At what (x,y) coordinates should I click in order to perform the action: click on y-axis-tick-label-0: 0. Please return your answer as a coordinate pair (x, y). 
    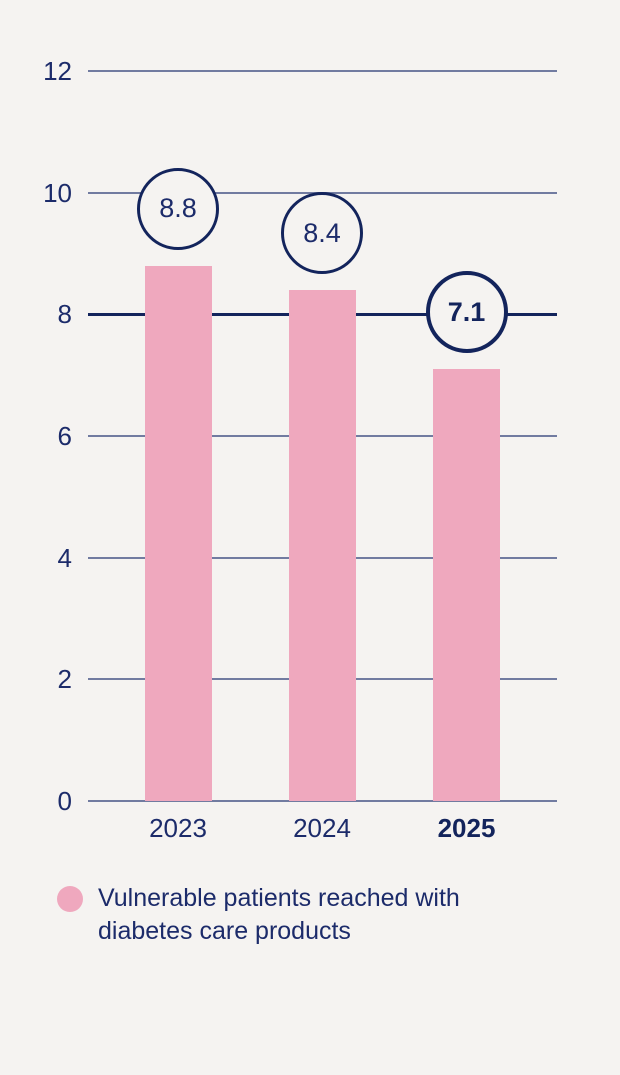
    Looking at the image, I should click on (64, 801).